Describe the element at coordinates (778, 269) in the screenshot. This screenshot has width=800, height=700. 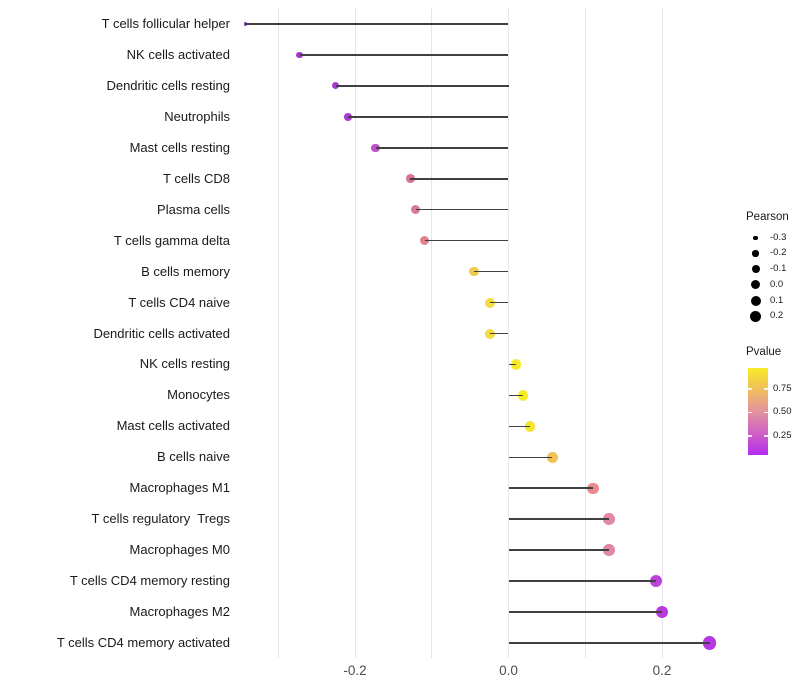
I see `pearson-legend-label: -0.1` at that location.